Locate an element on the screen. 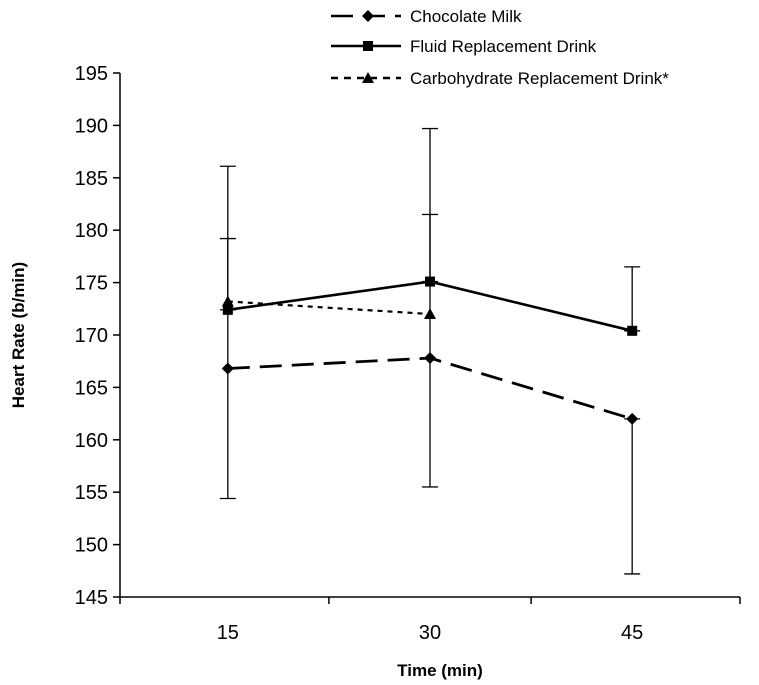  y-tick-label: 150 is located at coordinates (91, 546).